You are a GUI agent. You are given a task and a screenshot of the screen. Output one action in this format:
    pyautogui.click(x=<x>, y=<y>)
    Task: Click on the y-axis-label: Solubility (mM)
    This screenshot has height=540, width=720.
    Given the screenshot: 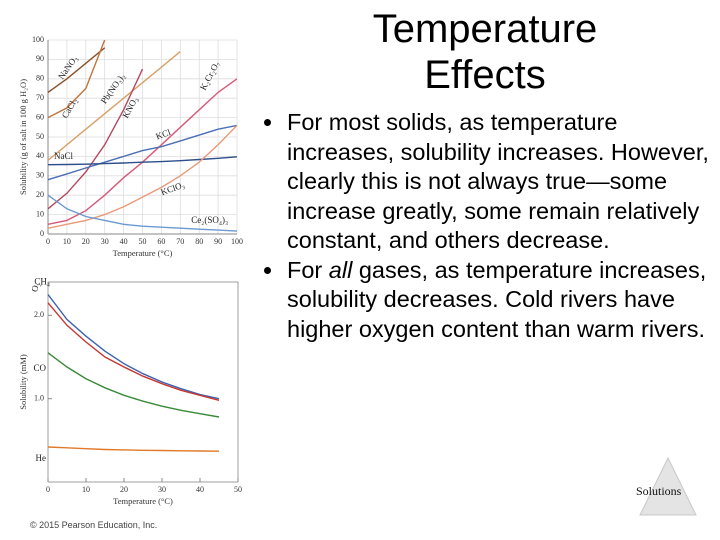 What is the action you would take?
    pyautogui.click(x=23, y=382)
    